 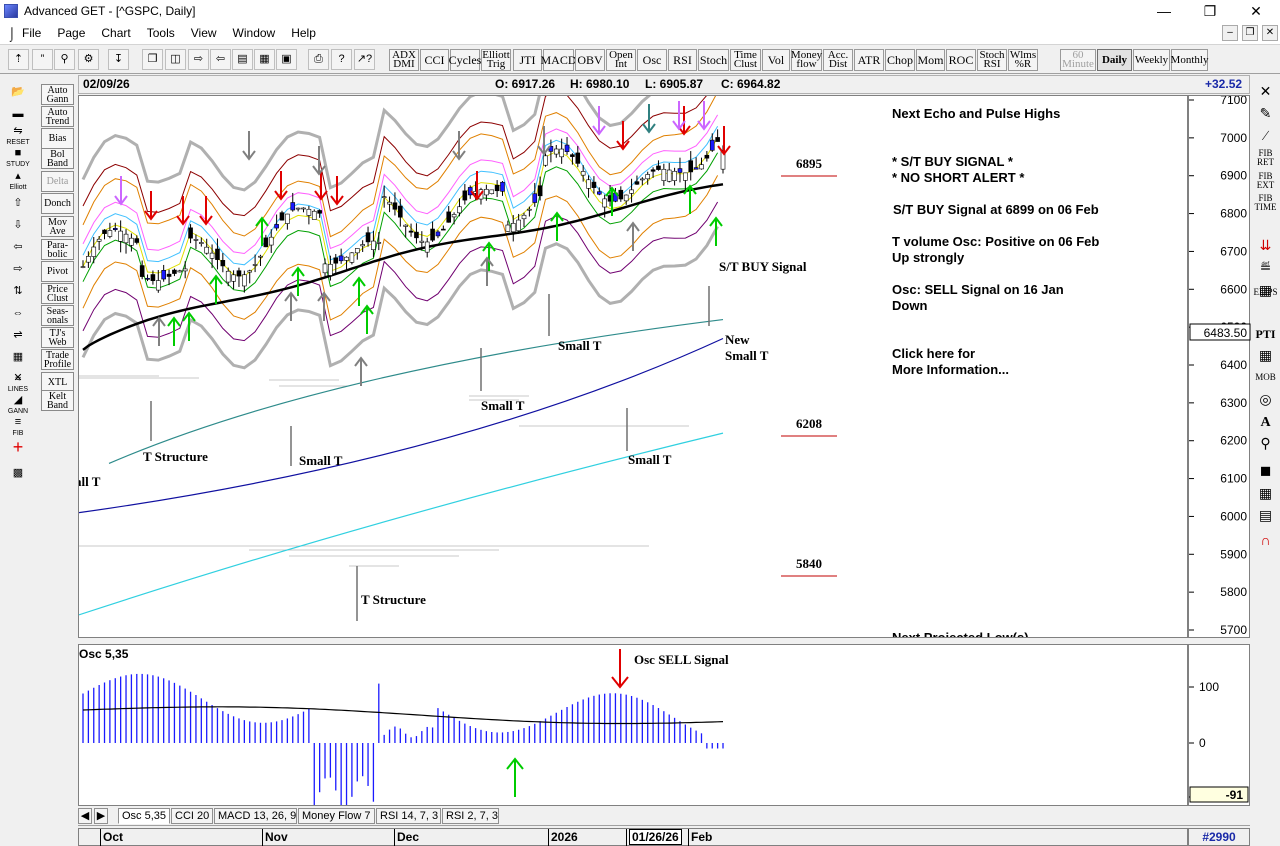 I want to click on right-tool-magnet-icon: ∩, so click(x=1265, y=541).